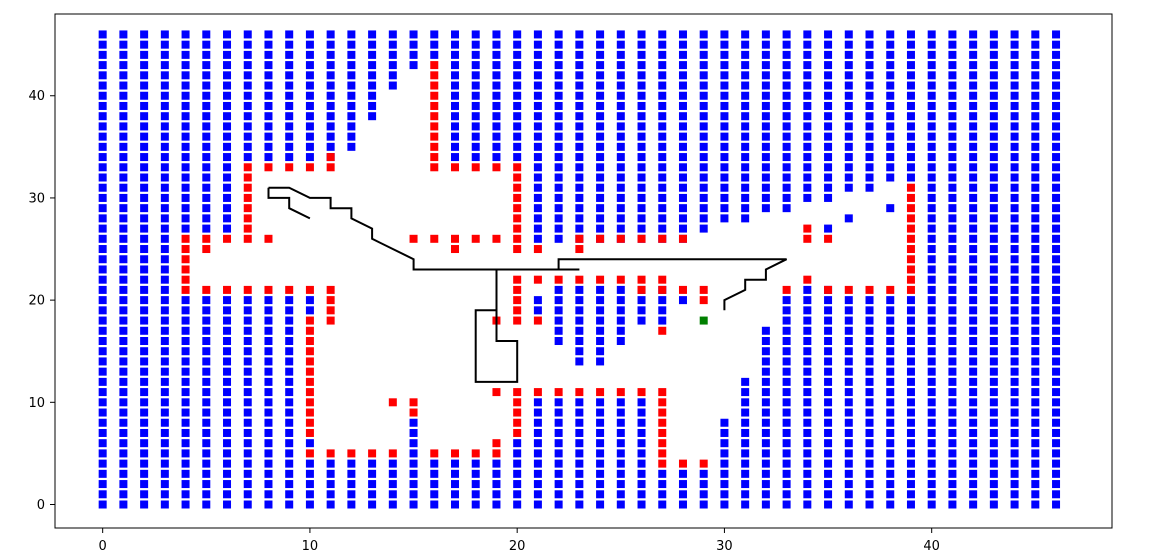 This screenshot has height=558, width=1154. What do you see at coordinates (517, 546) in the screenshot?
I see `x-tick-label: 20` at bounding box center [517, 546].